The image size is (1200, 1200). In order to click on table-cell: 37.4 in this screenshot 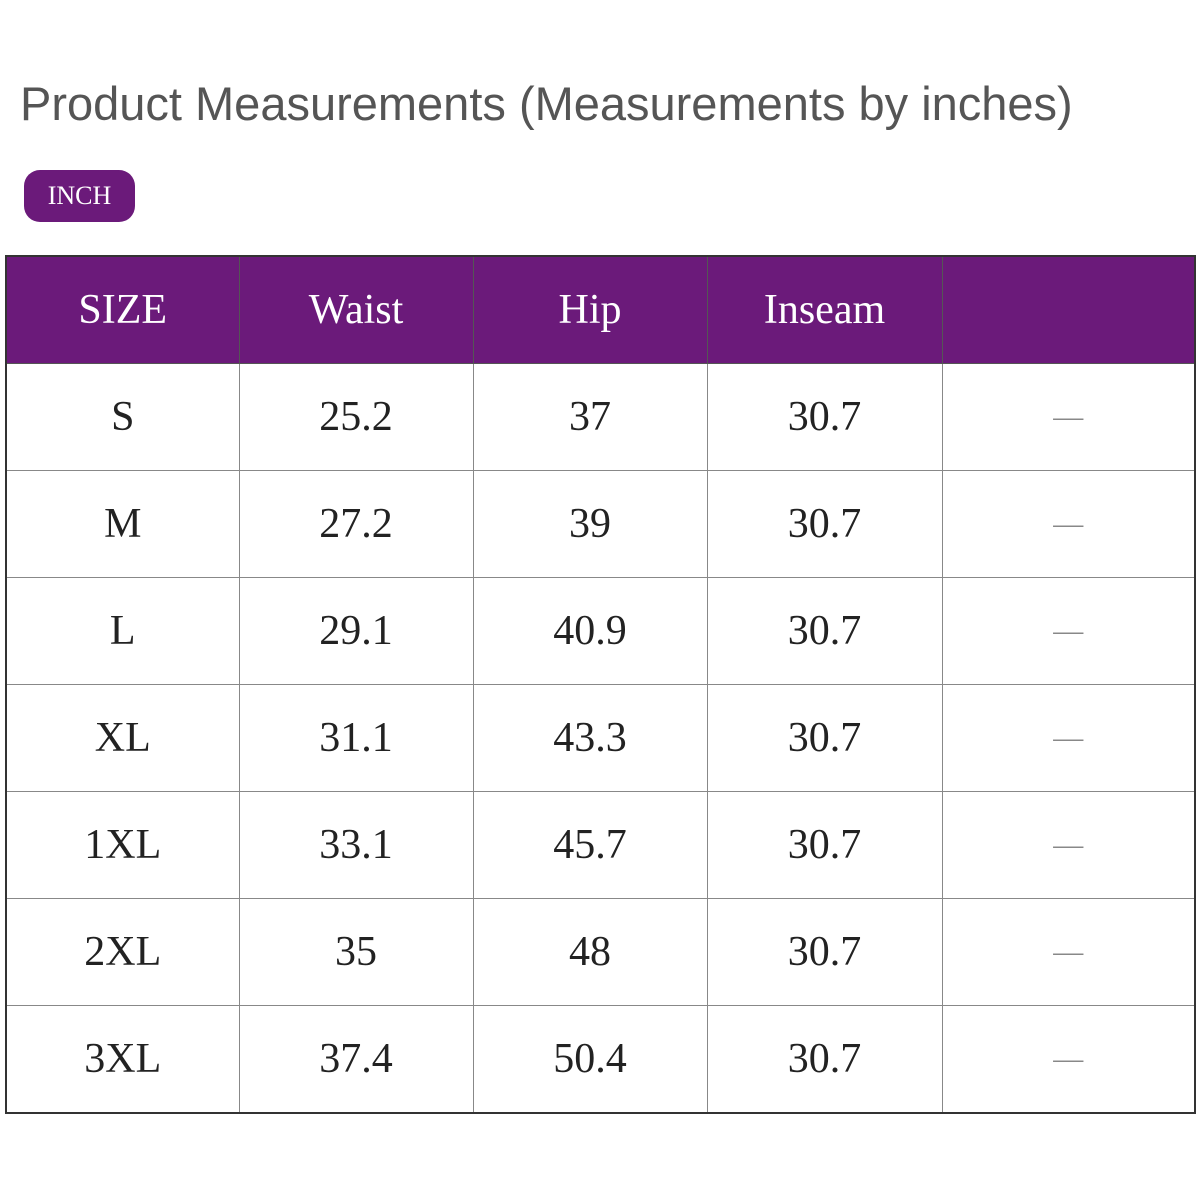, I will do `click(356, 1059)`.